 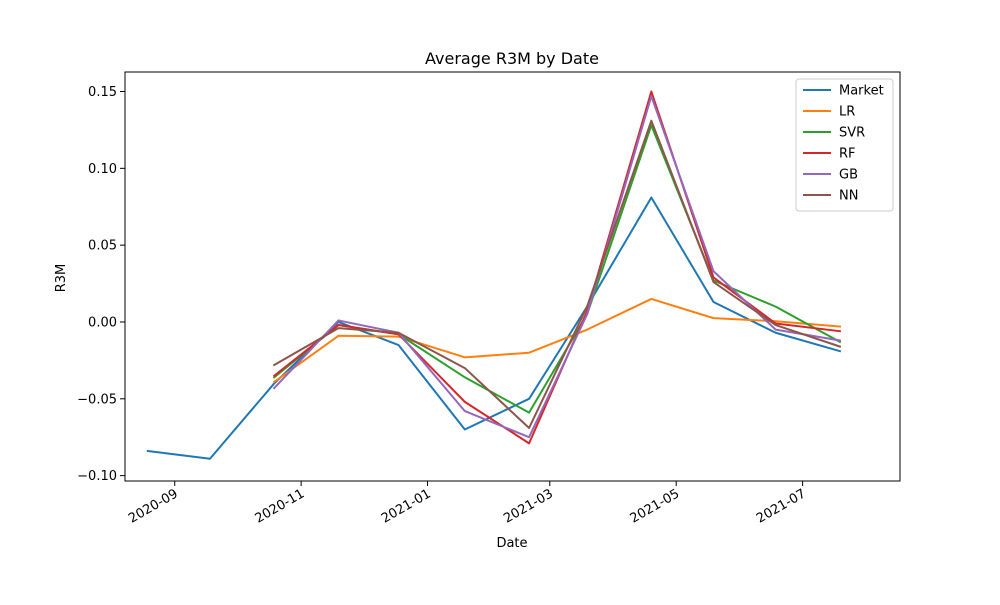 What do you see at coordinates (153, 506) in the screenshot?
I see `x-tick-label: 2020-09` at bounding box center [153, 506].